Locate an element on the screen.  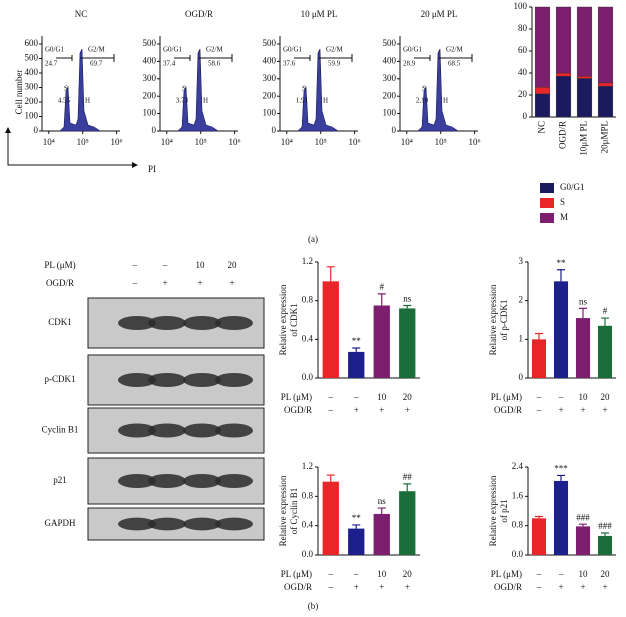
y-tick-label: 2.4 is located at coordinates (518, 466).